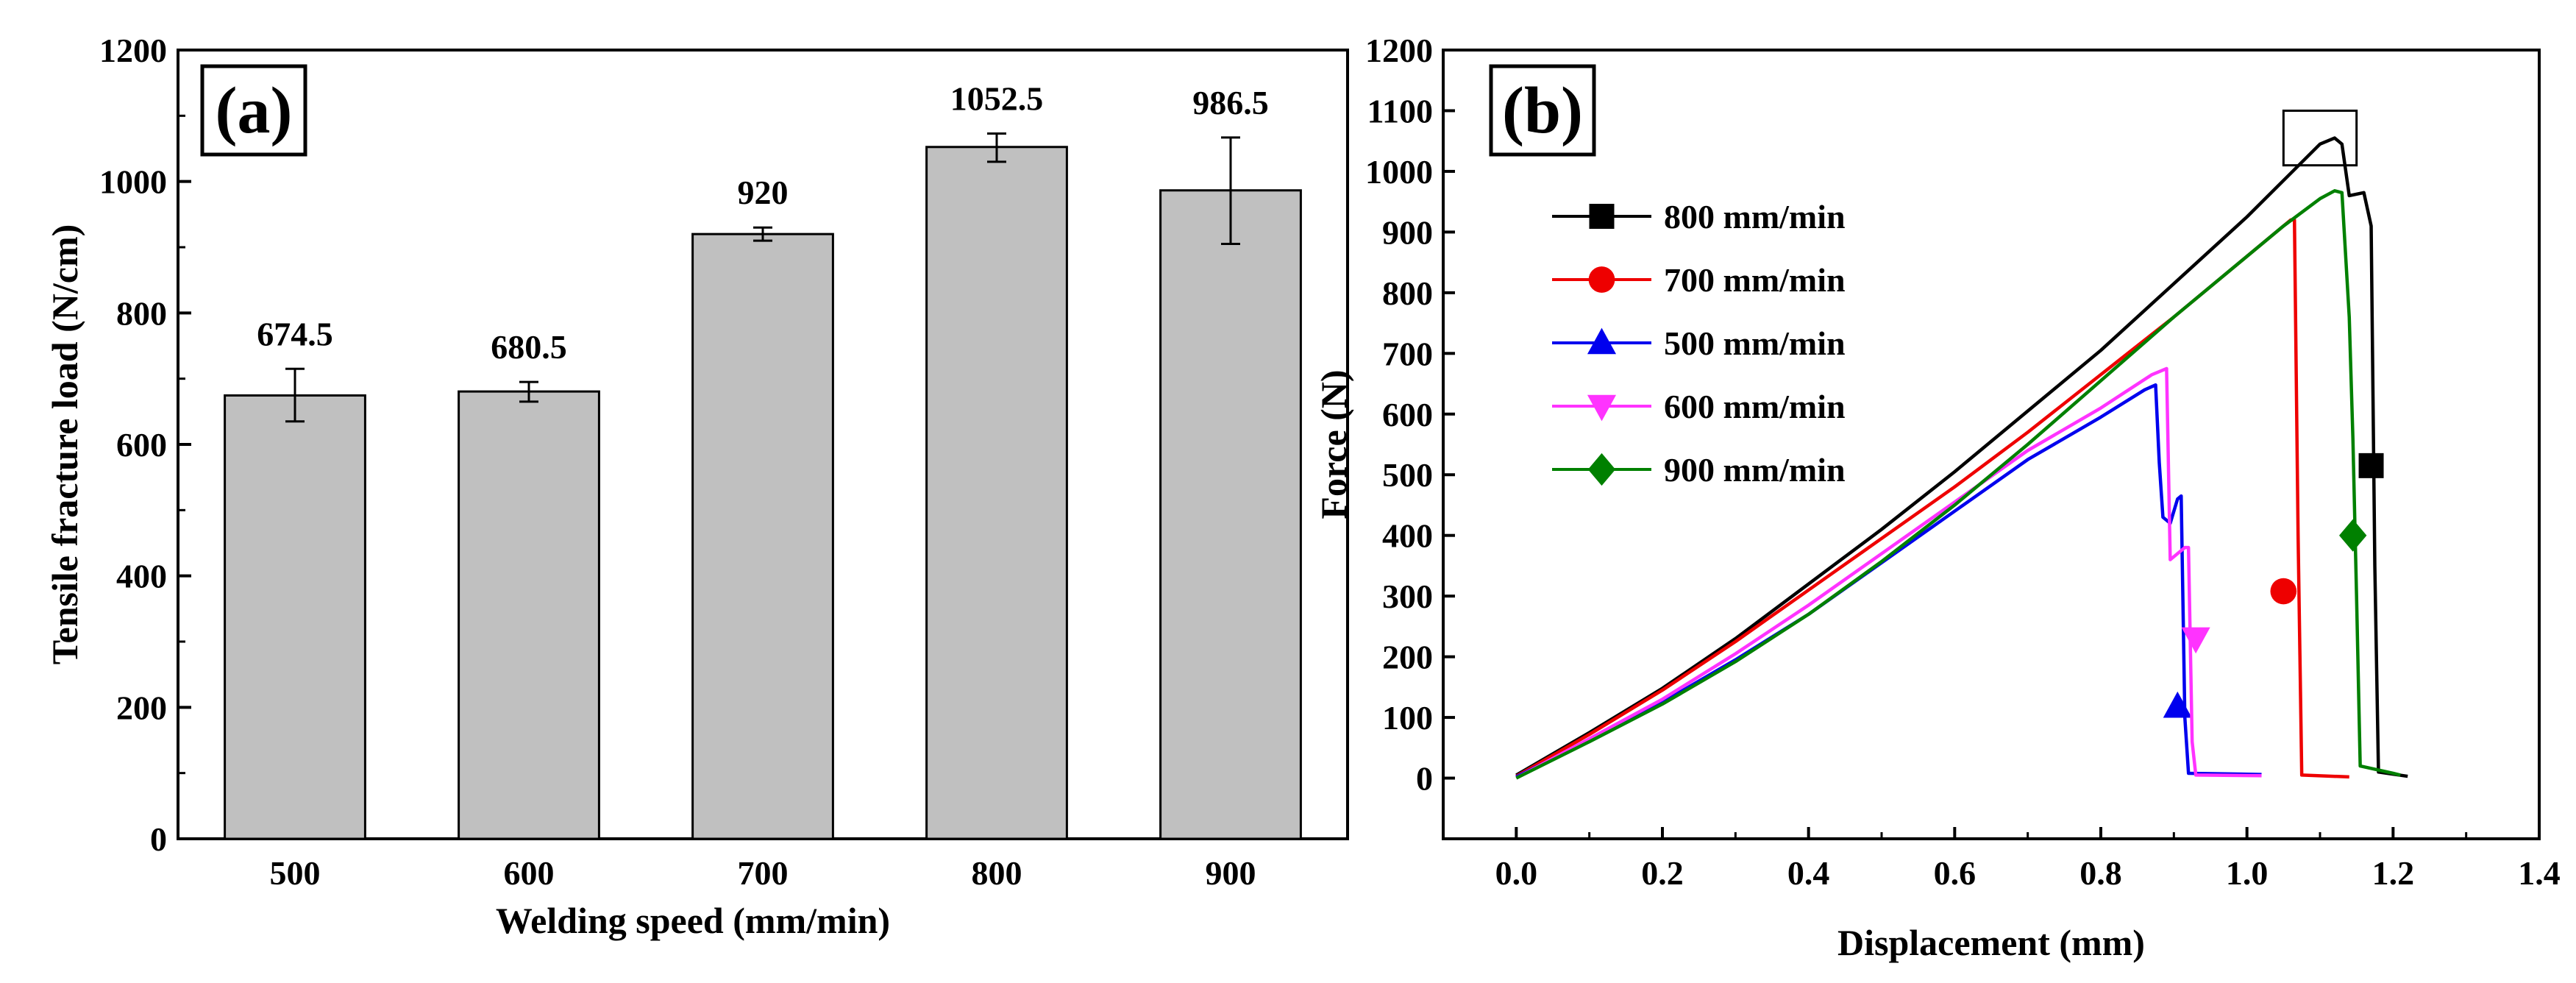 The width and height of the screenshot is (2576, 983). What do you see at coordinates (2539, 873) in the screenshot?
I see `panel-b-x-tick-label: 1.4` at bounding box center [2539, 873].